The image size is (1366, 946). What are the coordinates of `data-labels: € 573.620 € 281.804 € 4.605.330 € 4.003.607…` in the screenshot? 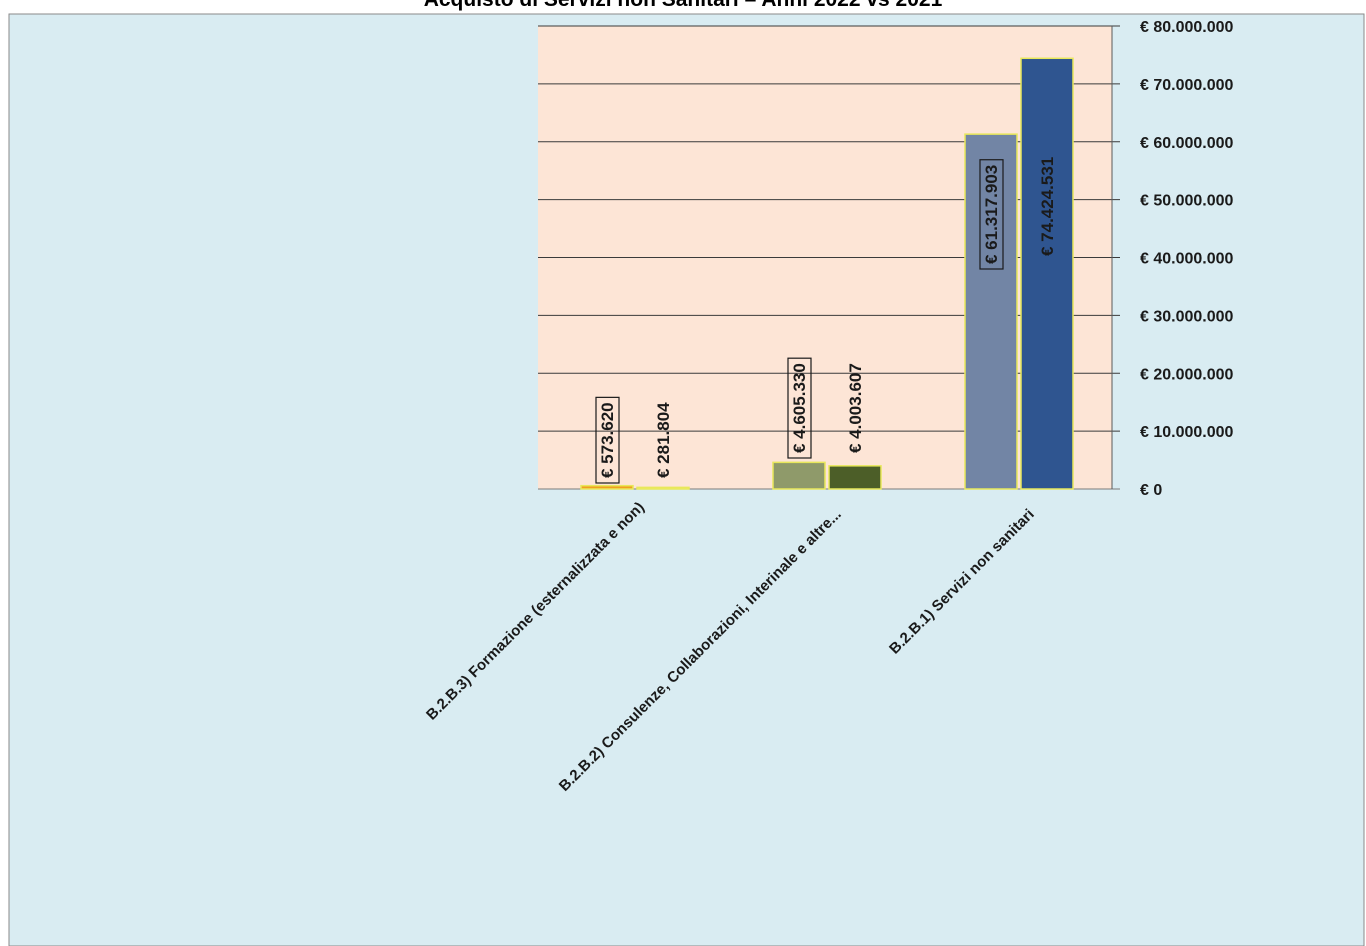 It's located at (826, 320).